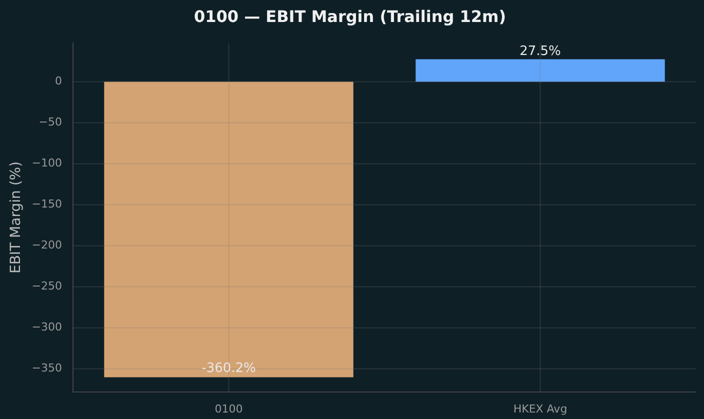 This screenshot has height=419, width=704. What do you see at coordinates (540, 52) in the screenshot?
I see `data-label: 27.5%` at bounding box center [540, 52].